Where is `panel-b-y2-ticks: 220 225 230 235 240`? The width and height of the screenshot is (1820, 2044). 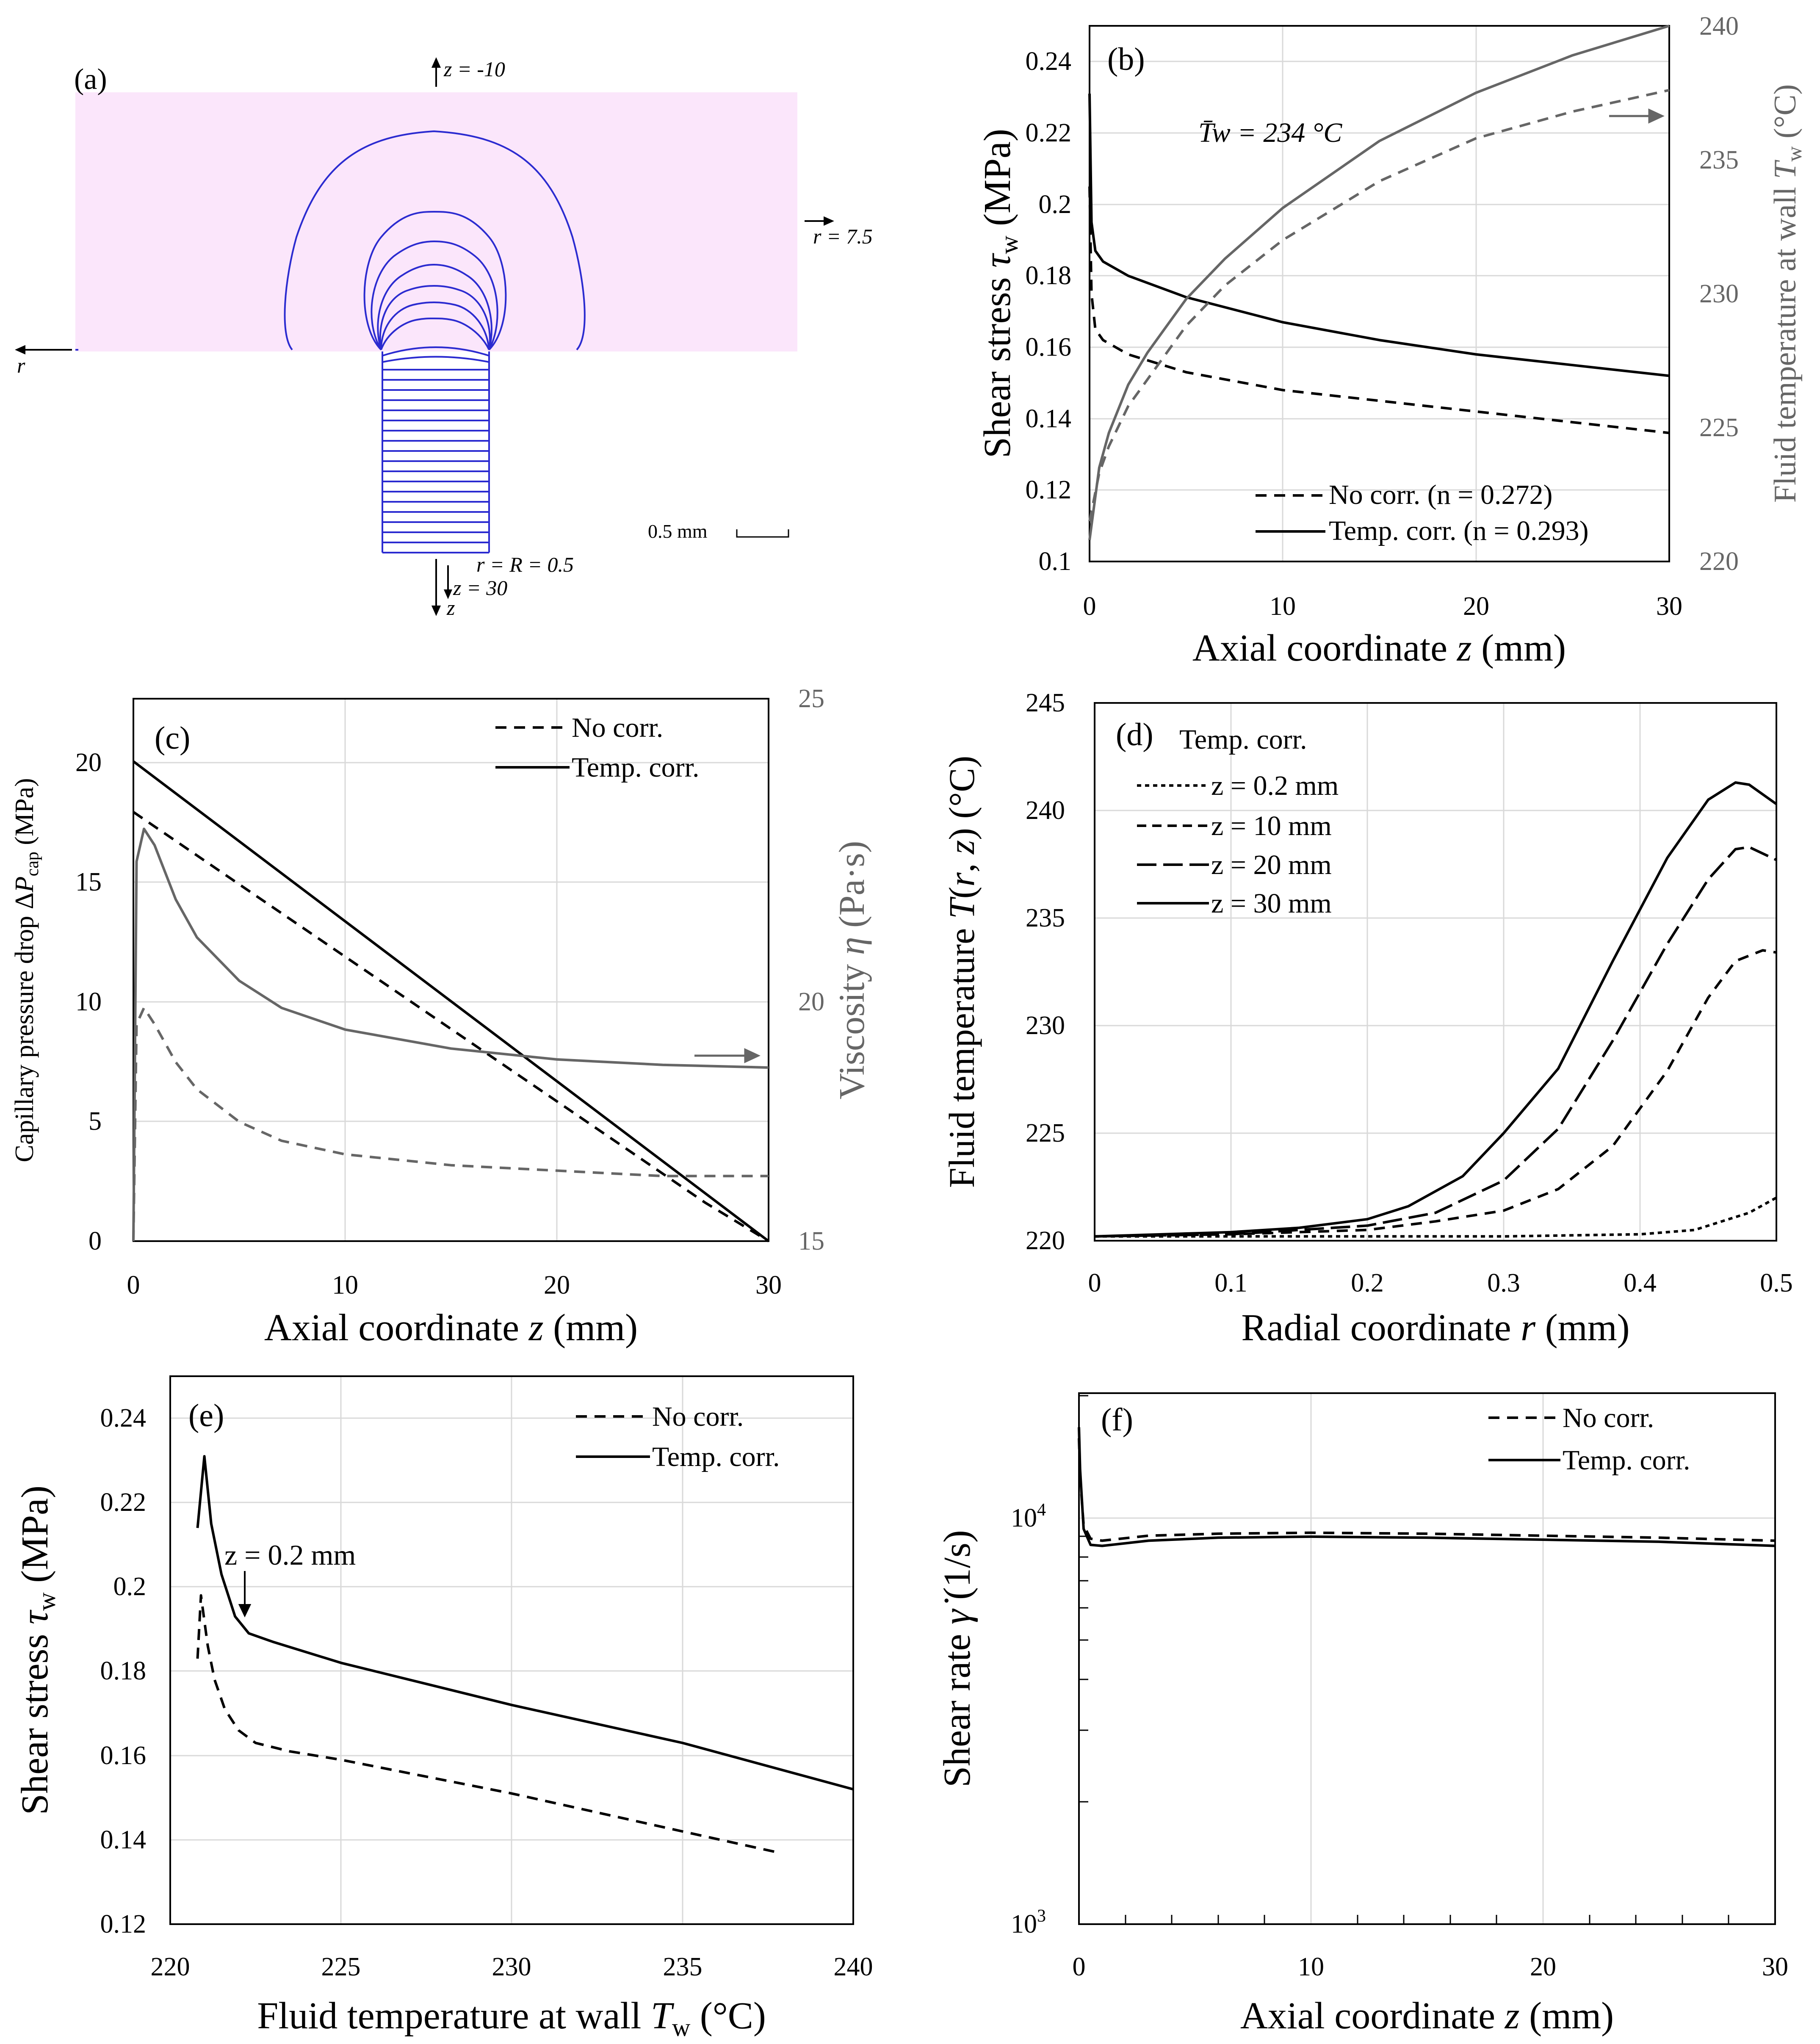 panel-b-y2-ticks: 220 225 230 235 240 is located at coordinates (1719, 294).